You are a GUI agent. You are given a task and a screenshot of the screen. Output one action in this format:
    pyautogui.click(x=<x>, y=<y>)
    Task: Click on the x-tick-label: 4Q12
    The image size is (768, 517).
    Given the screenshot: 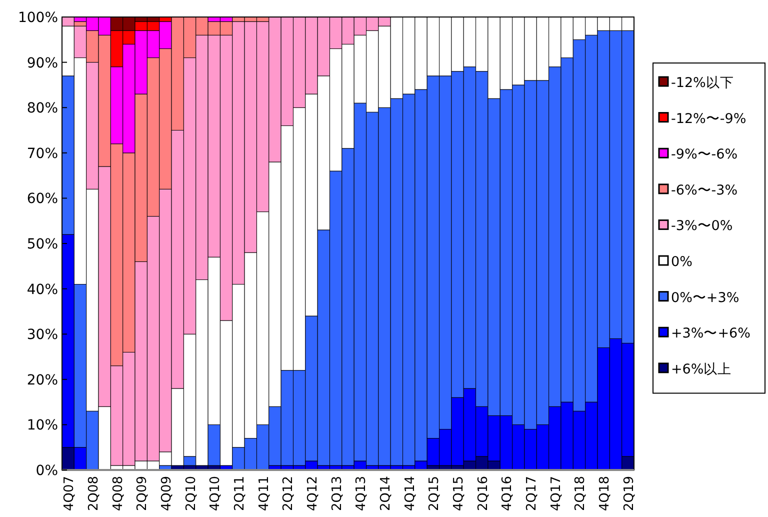 What is the action you would take?
    pyautogui.click(x=312, y=494)
    